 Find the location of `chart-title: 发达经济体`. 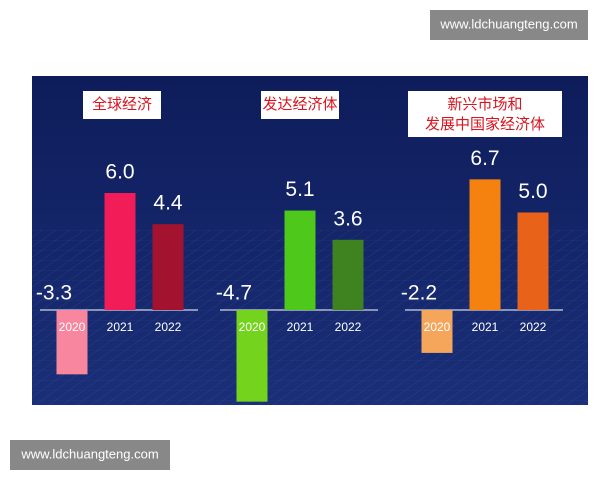

chart-title: 发达经济体 is located at coordinates (299, 104).